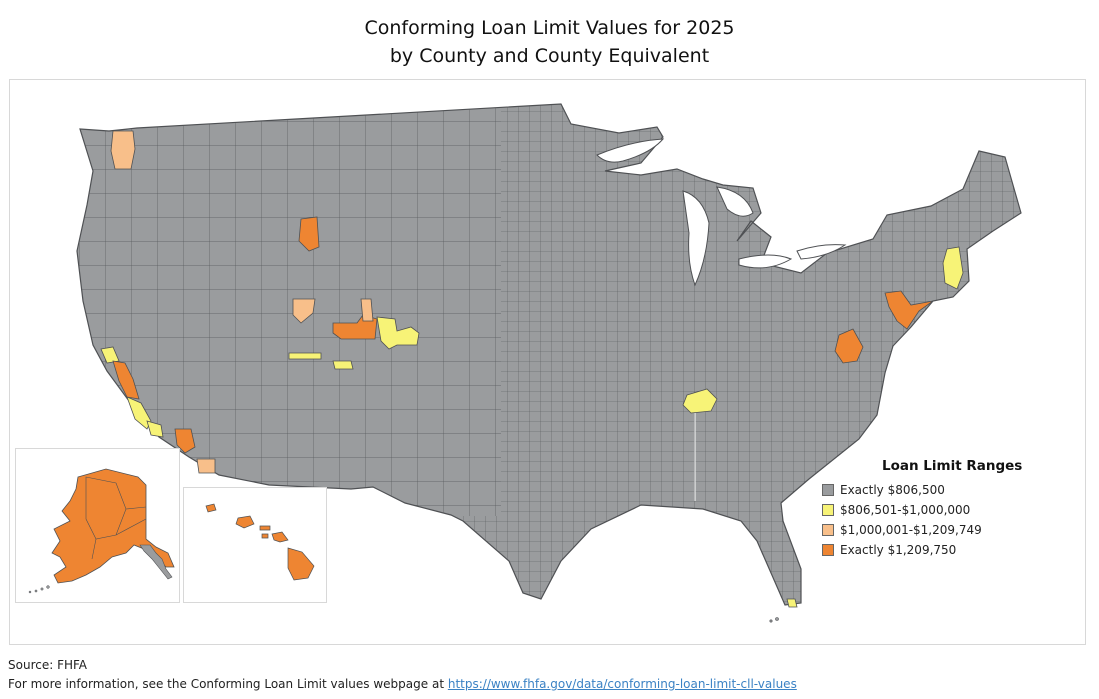 The width and height of the screenshot is (1099, 699). Describe the element at coordinates (260, 542) in the screenshot. I see `hawaii-map` at that location.